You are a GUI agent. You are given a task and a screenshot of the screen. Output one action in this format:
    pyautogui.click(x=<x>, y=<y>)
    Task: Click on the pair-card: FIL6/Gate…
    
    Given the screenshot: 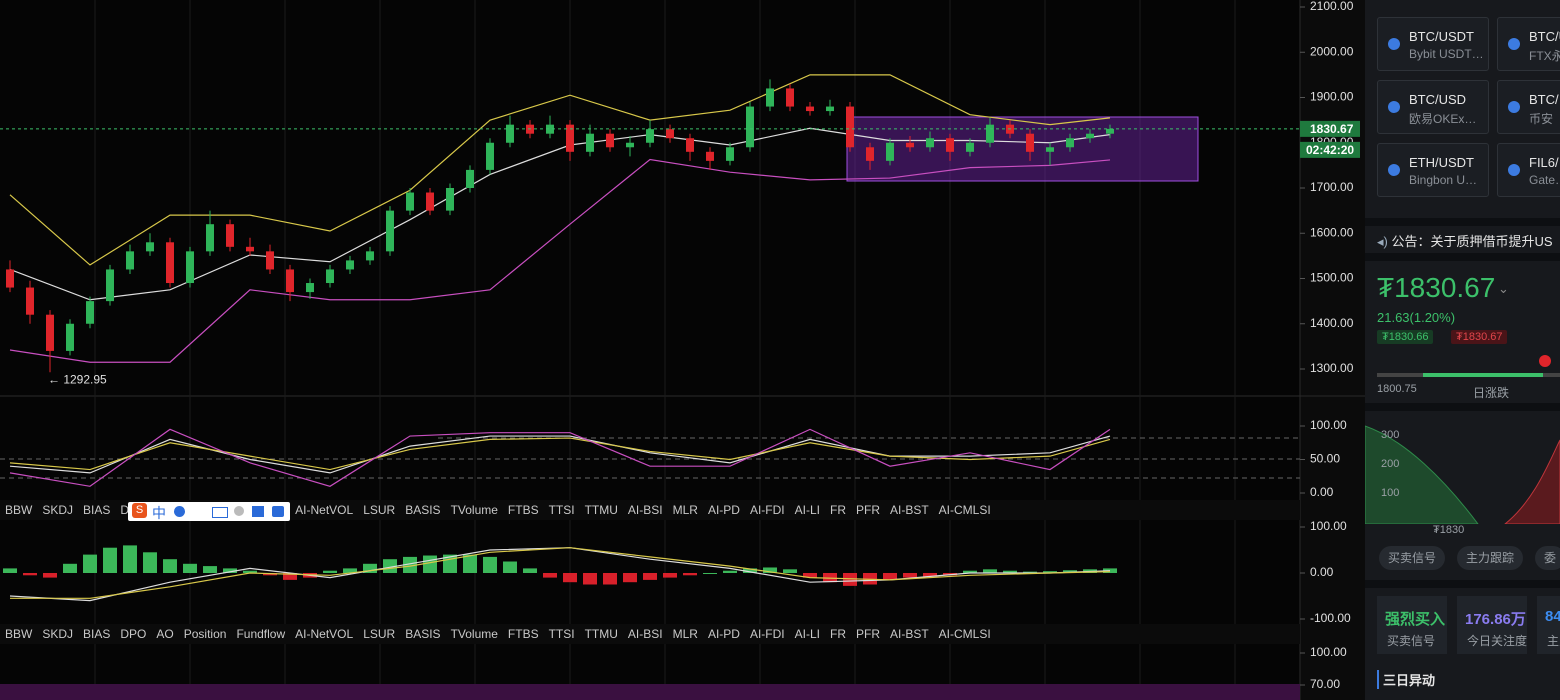 What is the action you would take?
    pyautogui.click(x=1528, y=170)
    